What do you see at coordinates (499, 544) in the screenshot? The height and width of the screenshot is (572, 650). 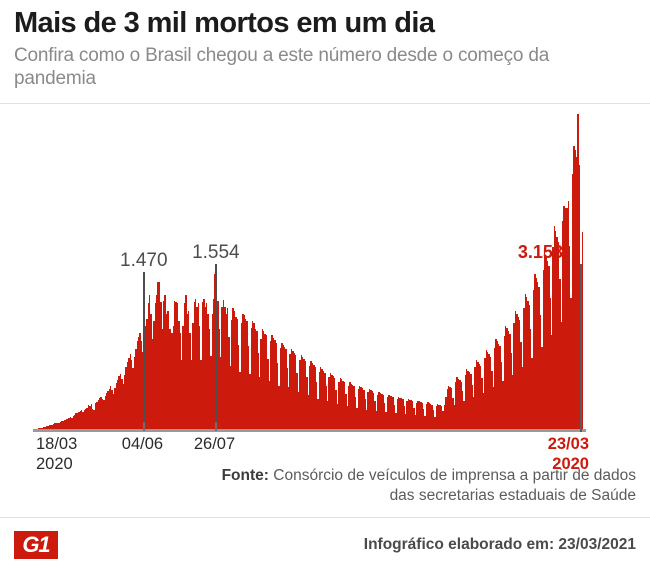 I see `credit-text: Infográfico elaborado em: 23/03/2021` at bounding box center [499, 544].